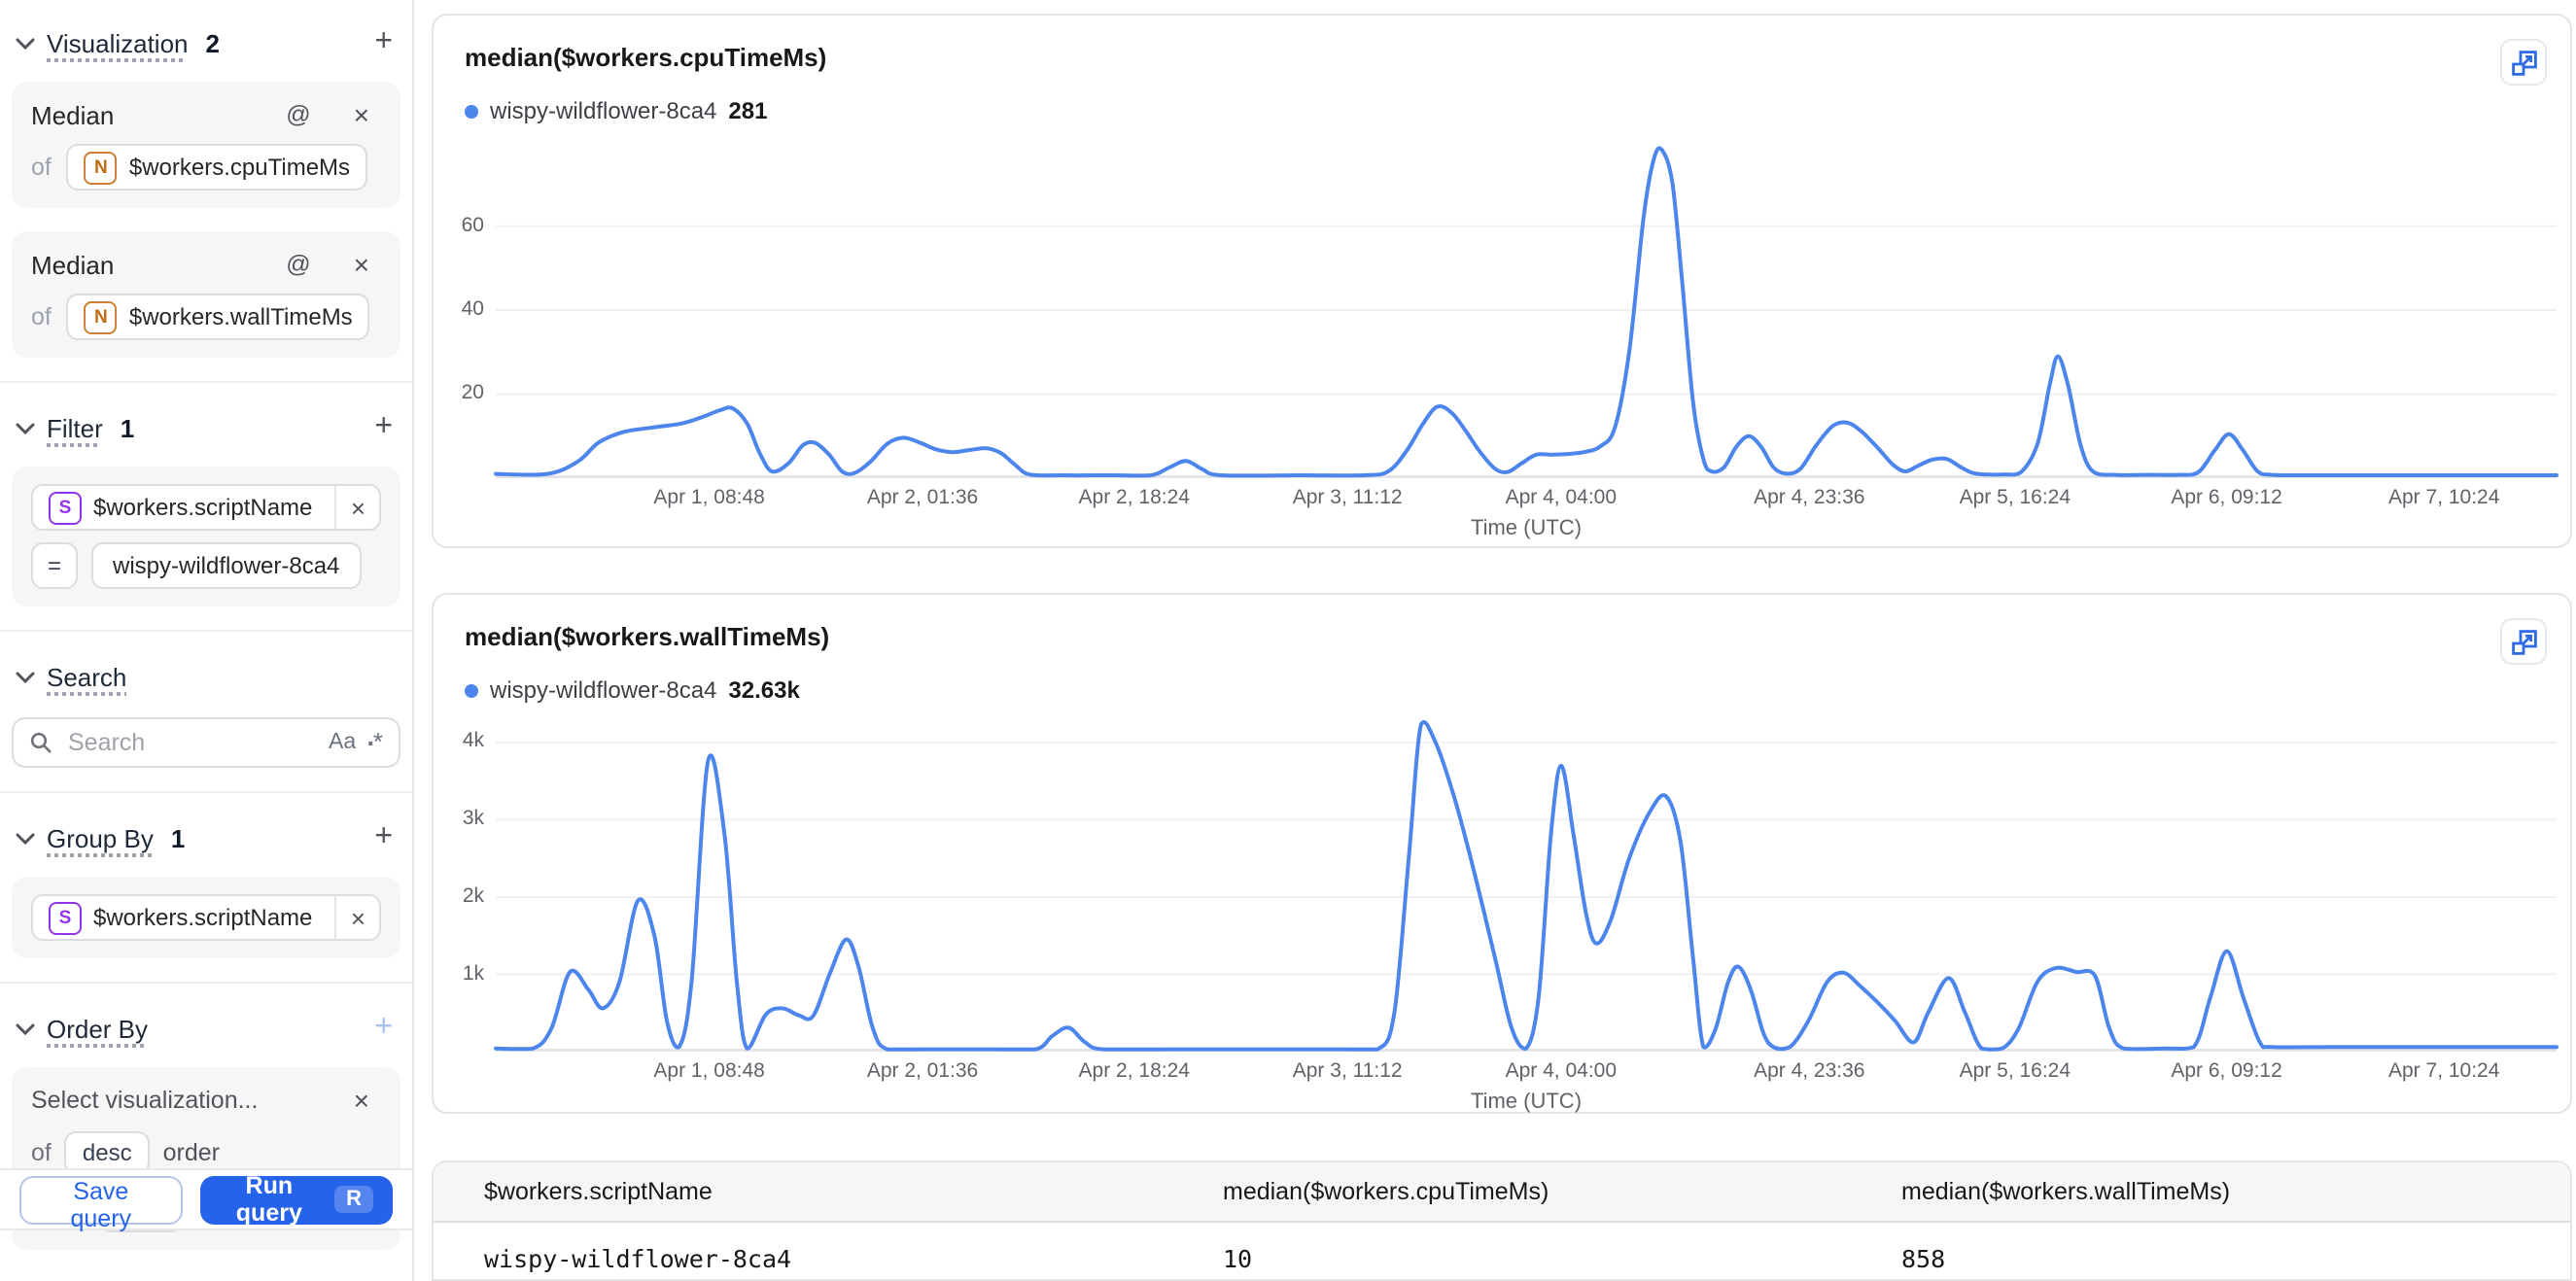 Image resolution: width=2576 pixels, height=1281 pixels. What do you see at coordinates (922, 1071) in the screenshot?
I see `x-axis-tick-label: Apr 2, 01:36` at bounding box center [922, 1071].